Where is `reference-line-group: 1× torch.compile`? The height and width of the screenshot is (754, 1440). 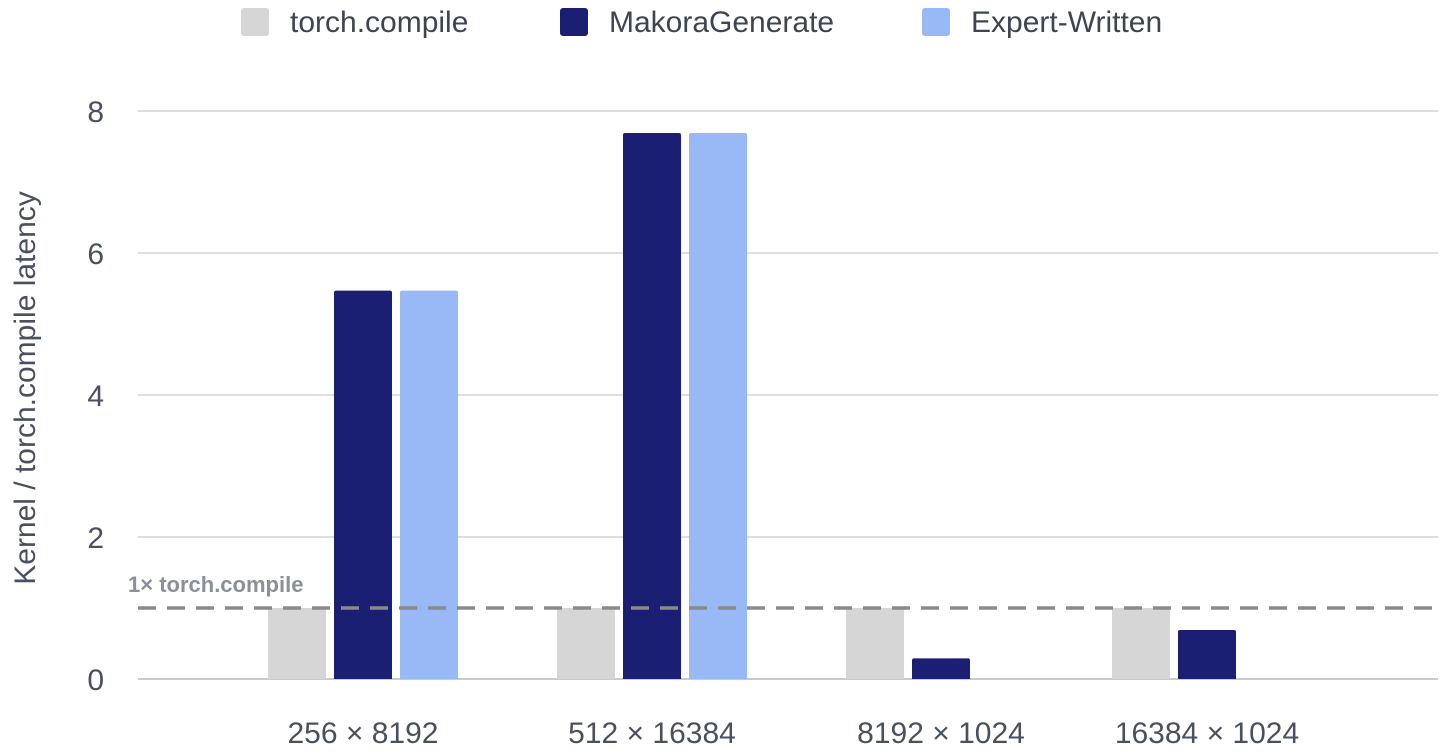 reference-line-group: 1× torch.compile is located at coordinates (783, 591).